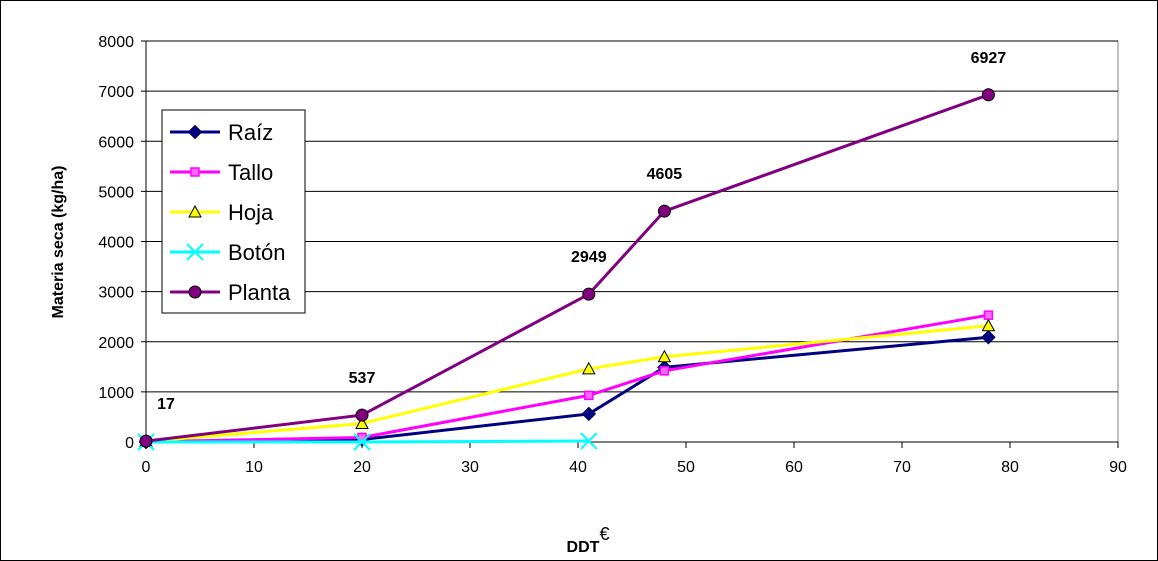  What do you see at coordinates (902, 467) in the screenshot?
I see `x-tick-label: 70` at bounding box center [902, 467].